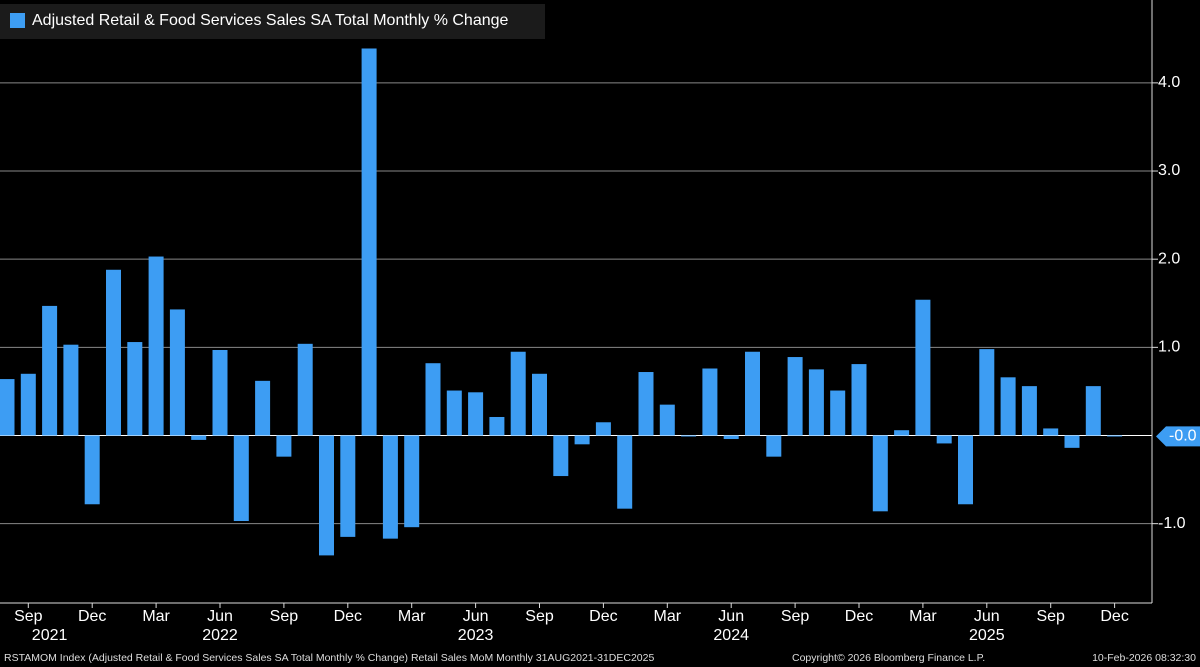 The image size is (1200, 667). I want to click on footer-center: Copyright© 2026 Bloomberg Finance L.P., so click(888, 658).